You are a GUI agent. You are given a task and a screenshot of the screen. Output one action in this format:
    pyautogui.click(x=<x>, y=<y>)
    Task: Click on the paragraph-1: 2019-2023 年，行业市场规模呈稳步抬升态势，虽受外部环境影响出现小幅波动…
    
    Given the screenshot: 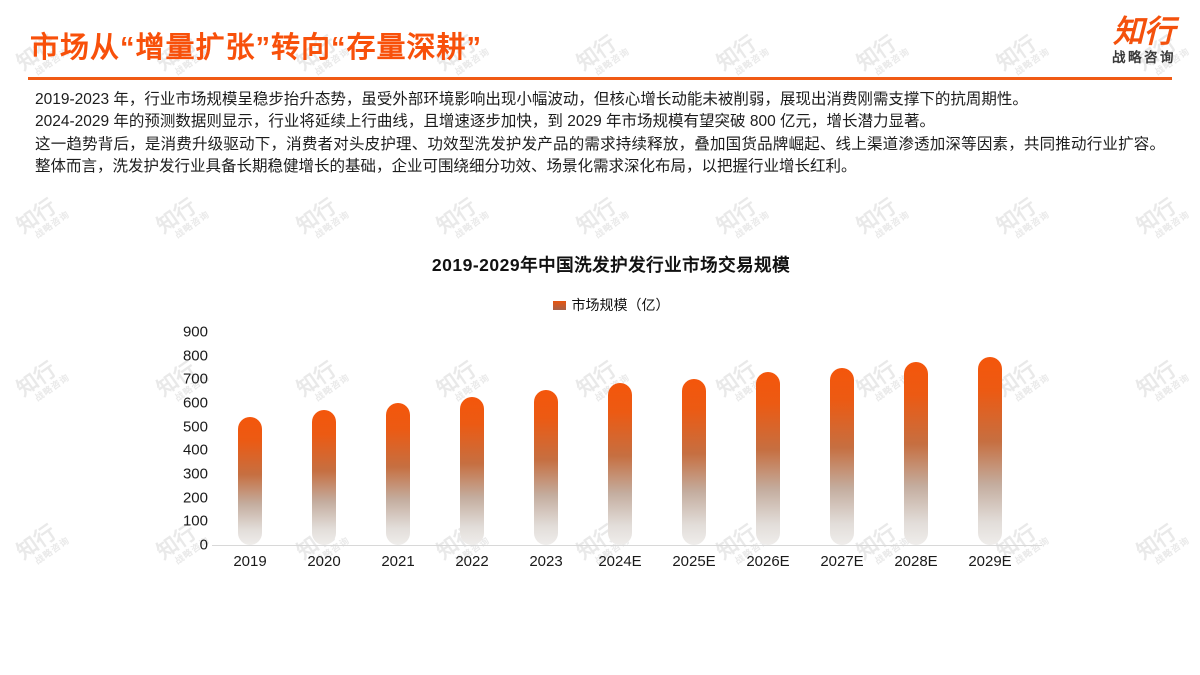 What is the action you would take?
    pyautogui.click(x=531, y=99)
    